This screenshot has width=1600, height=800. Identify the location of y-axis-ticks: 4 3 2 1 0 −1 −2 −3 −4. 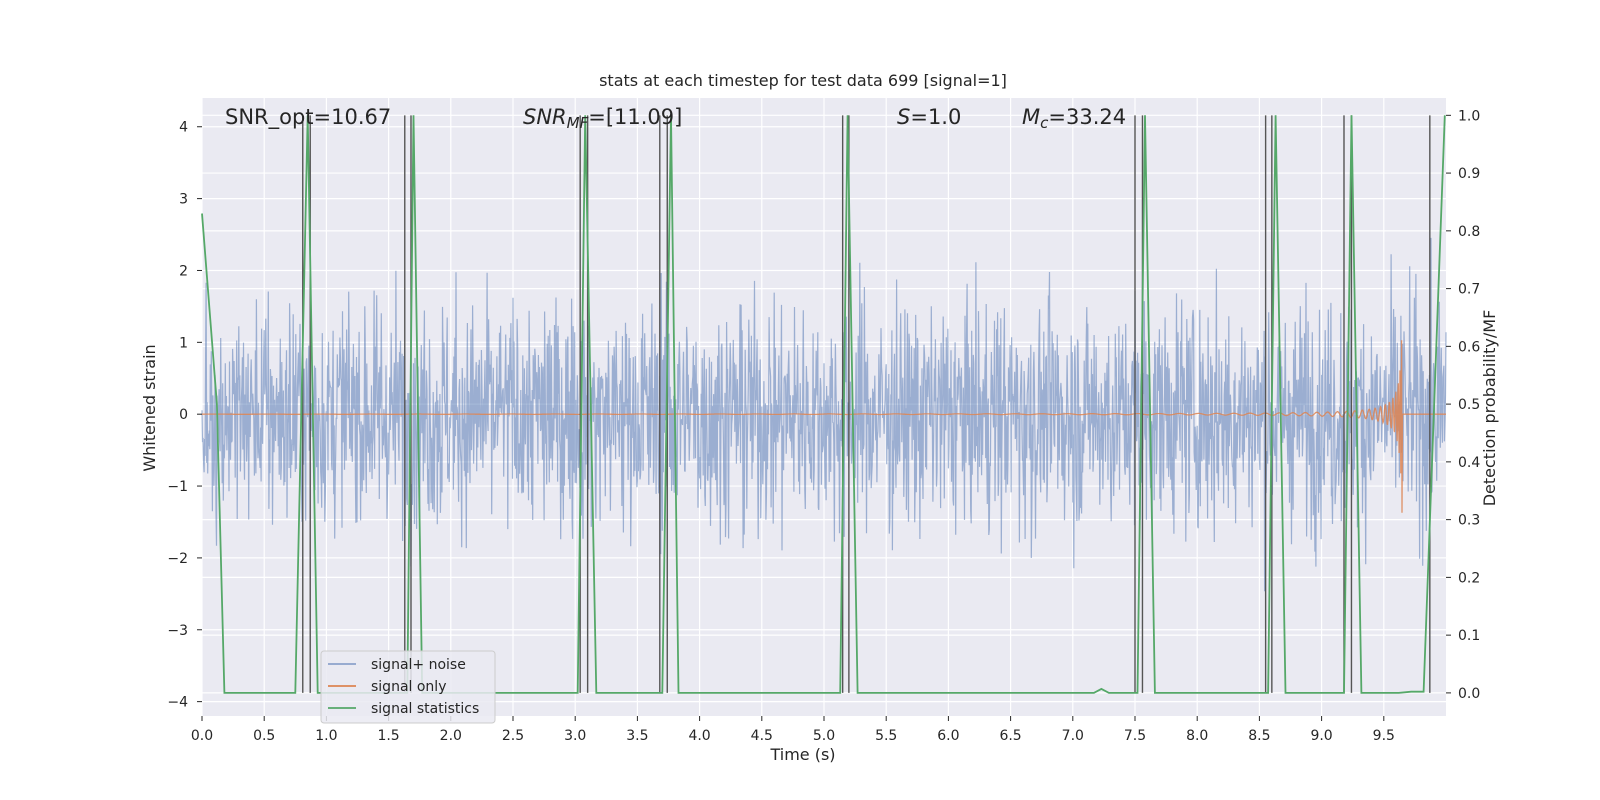
(184, 415).